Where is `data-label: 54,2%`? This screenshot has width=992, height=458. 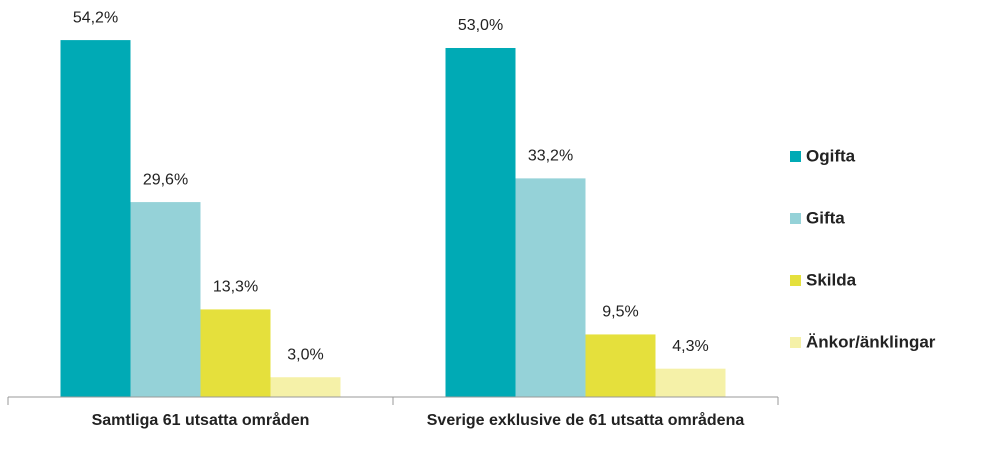
data-label: 54,2% is located at coordinates (95, 17).